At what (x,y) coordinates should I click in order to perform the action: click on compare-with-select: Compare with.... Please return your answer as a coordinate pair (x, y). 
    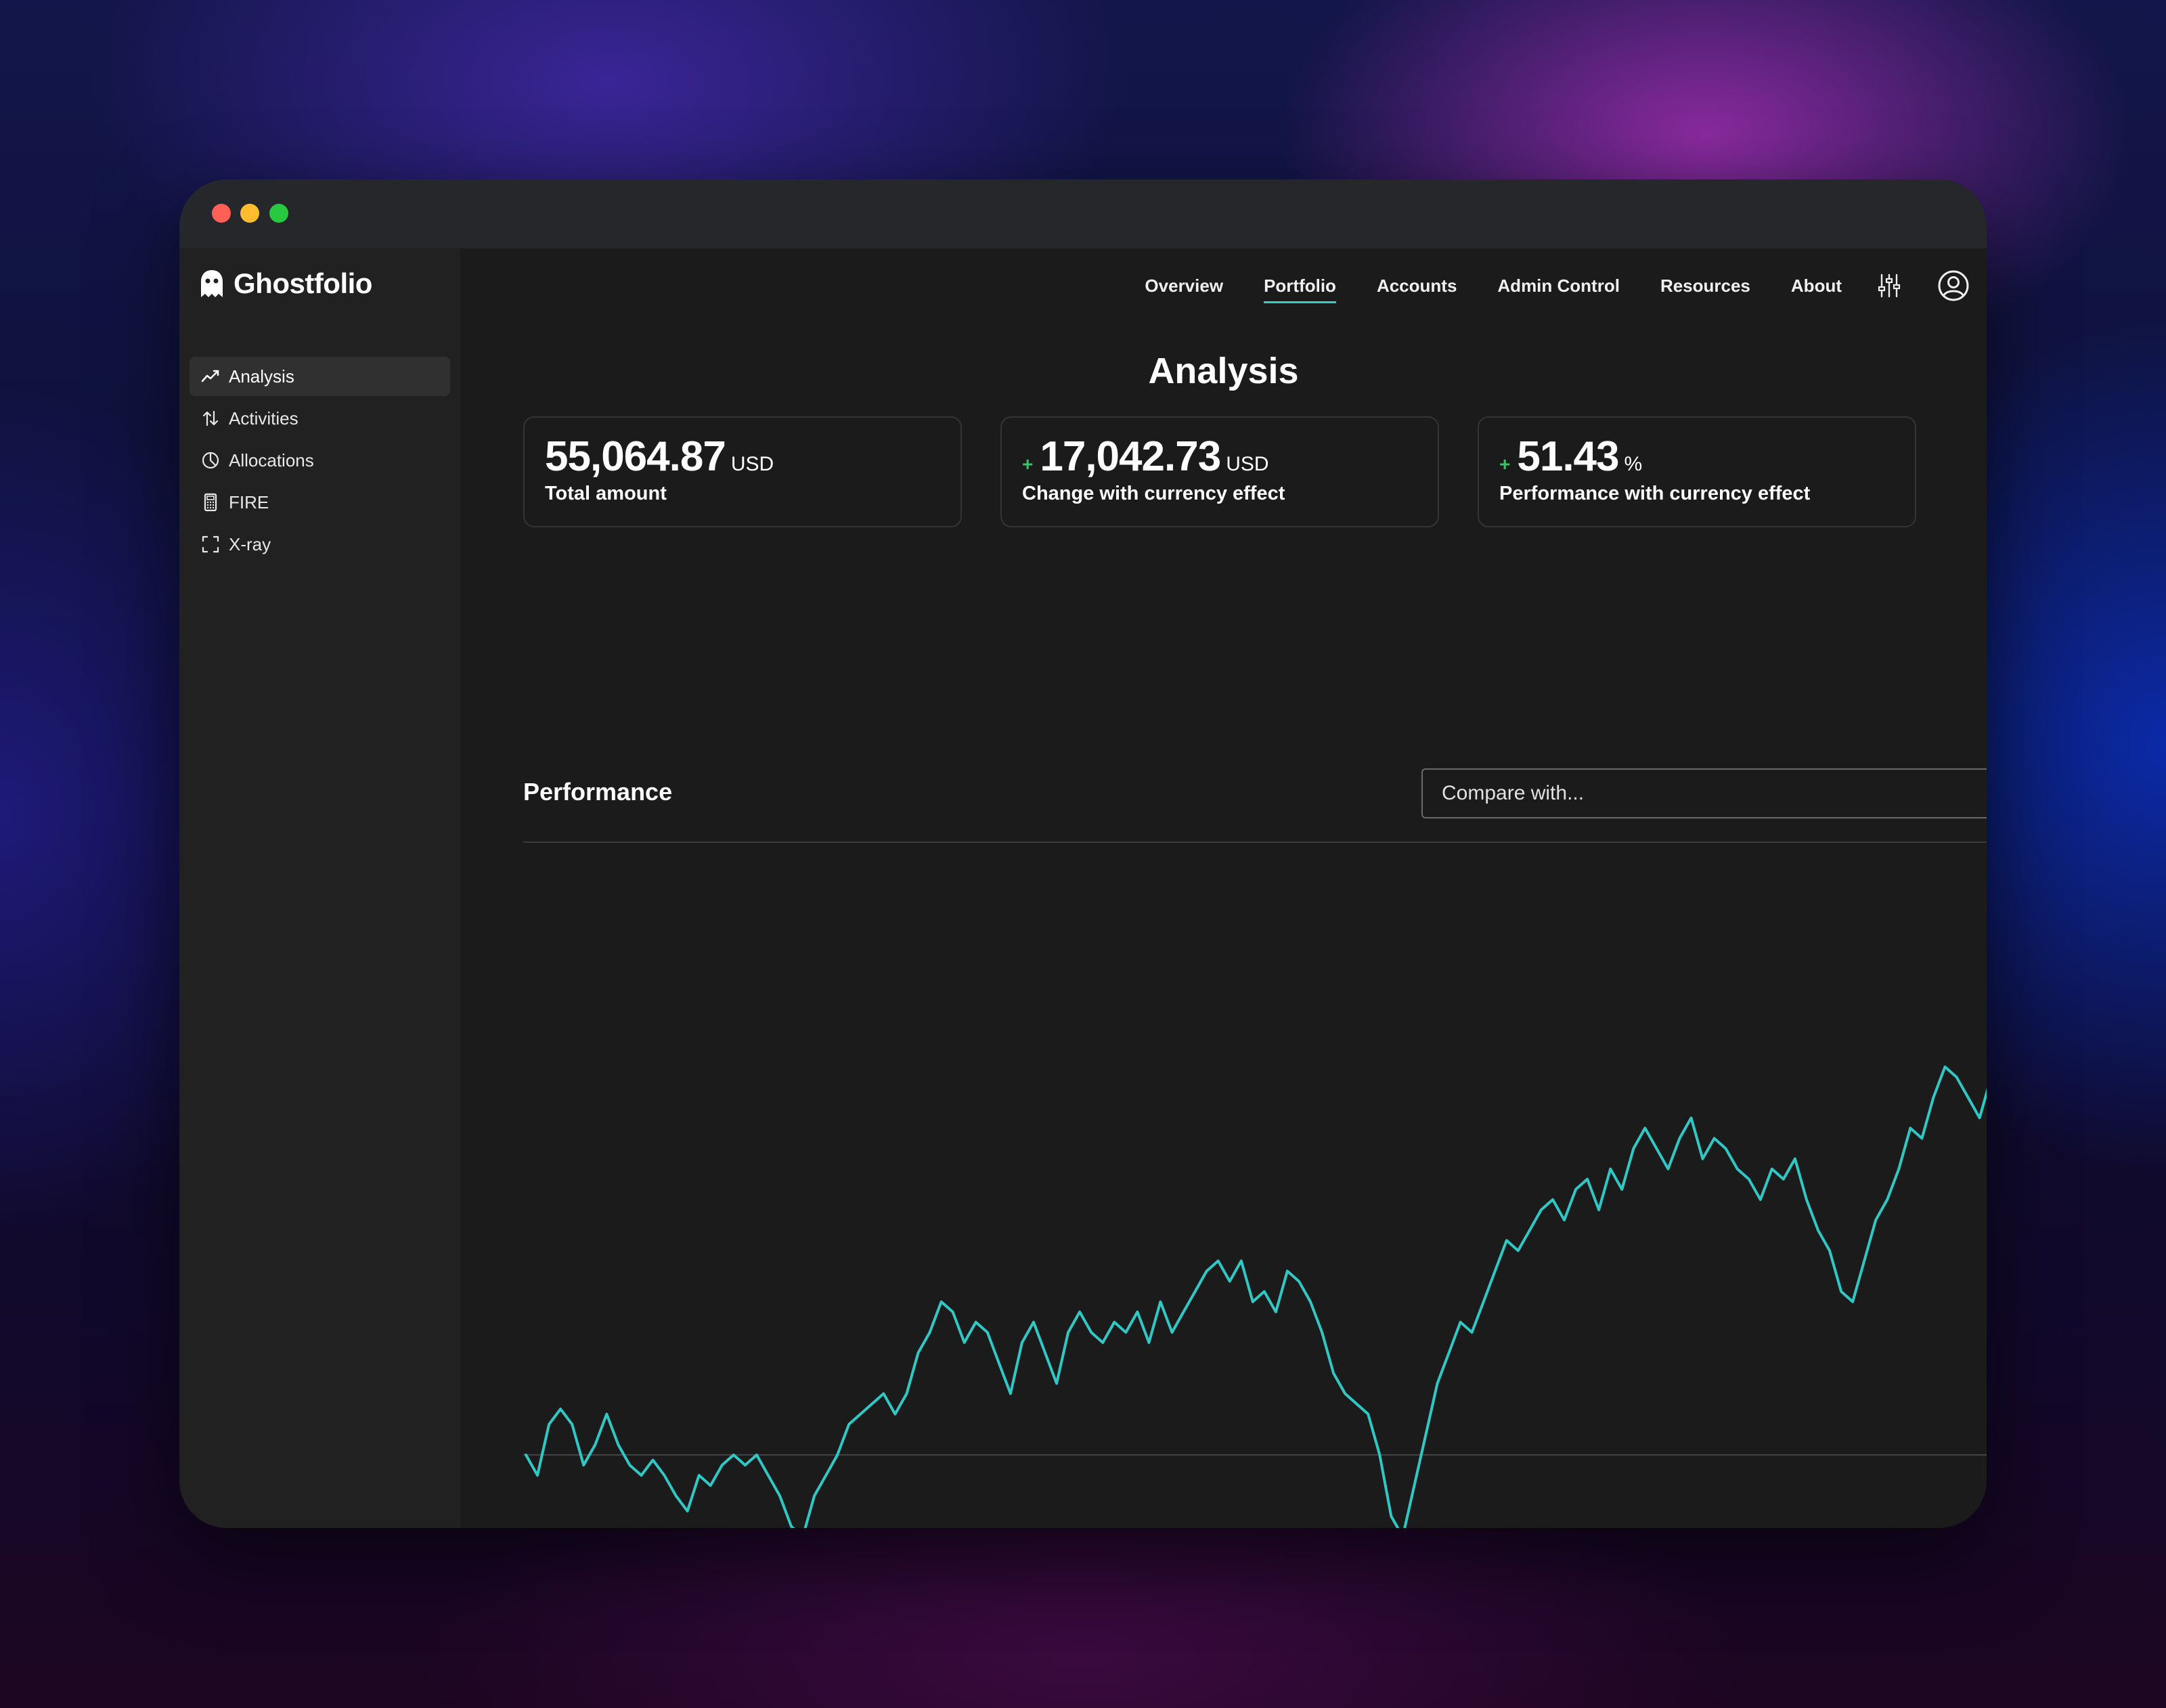
    Looking at the image, I should click on (1704, 793).